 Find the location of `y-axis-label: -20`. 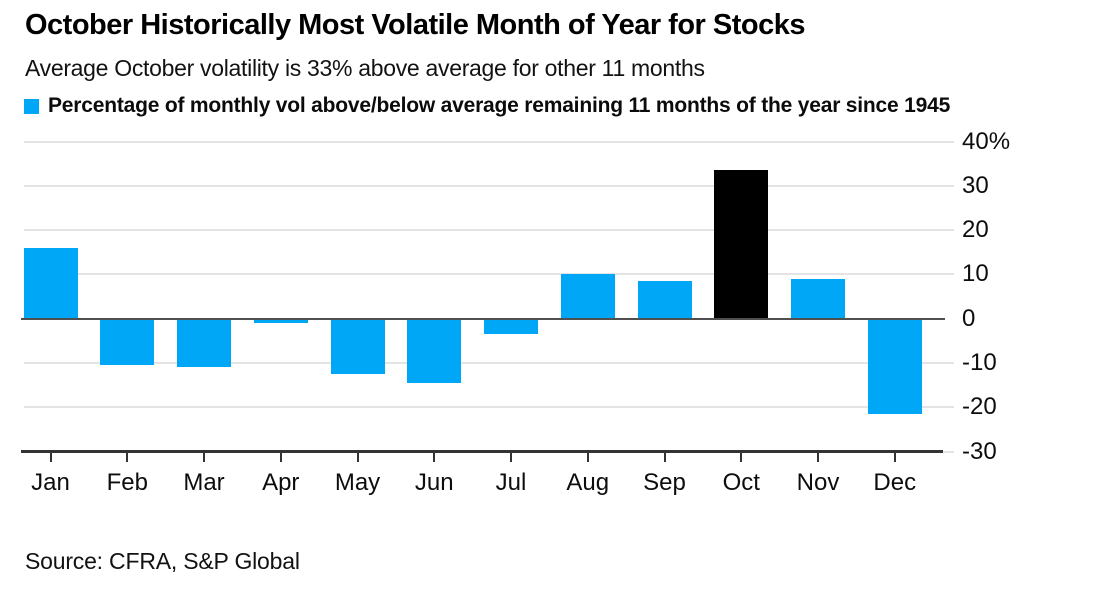

y-axis-label: -20 is located at coordinates (979, 407).